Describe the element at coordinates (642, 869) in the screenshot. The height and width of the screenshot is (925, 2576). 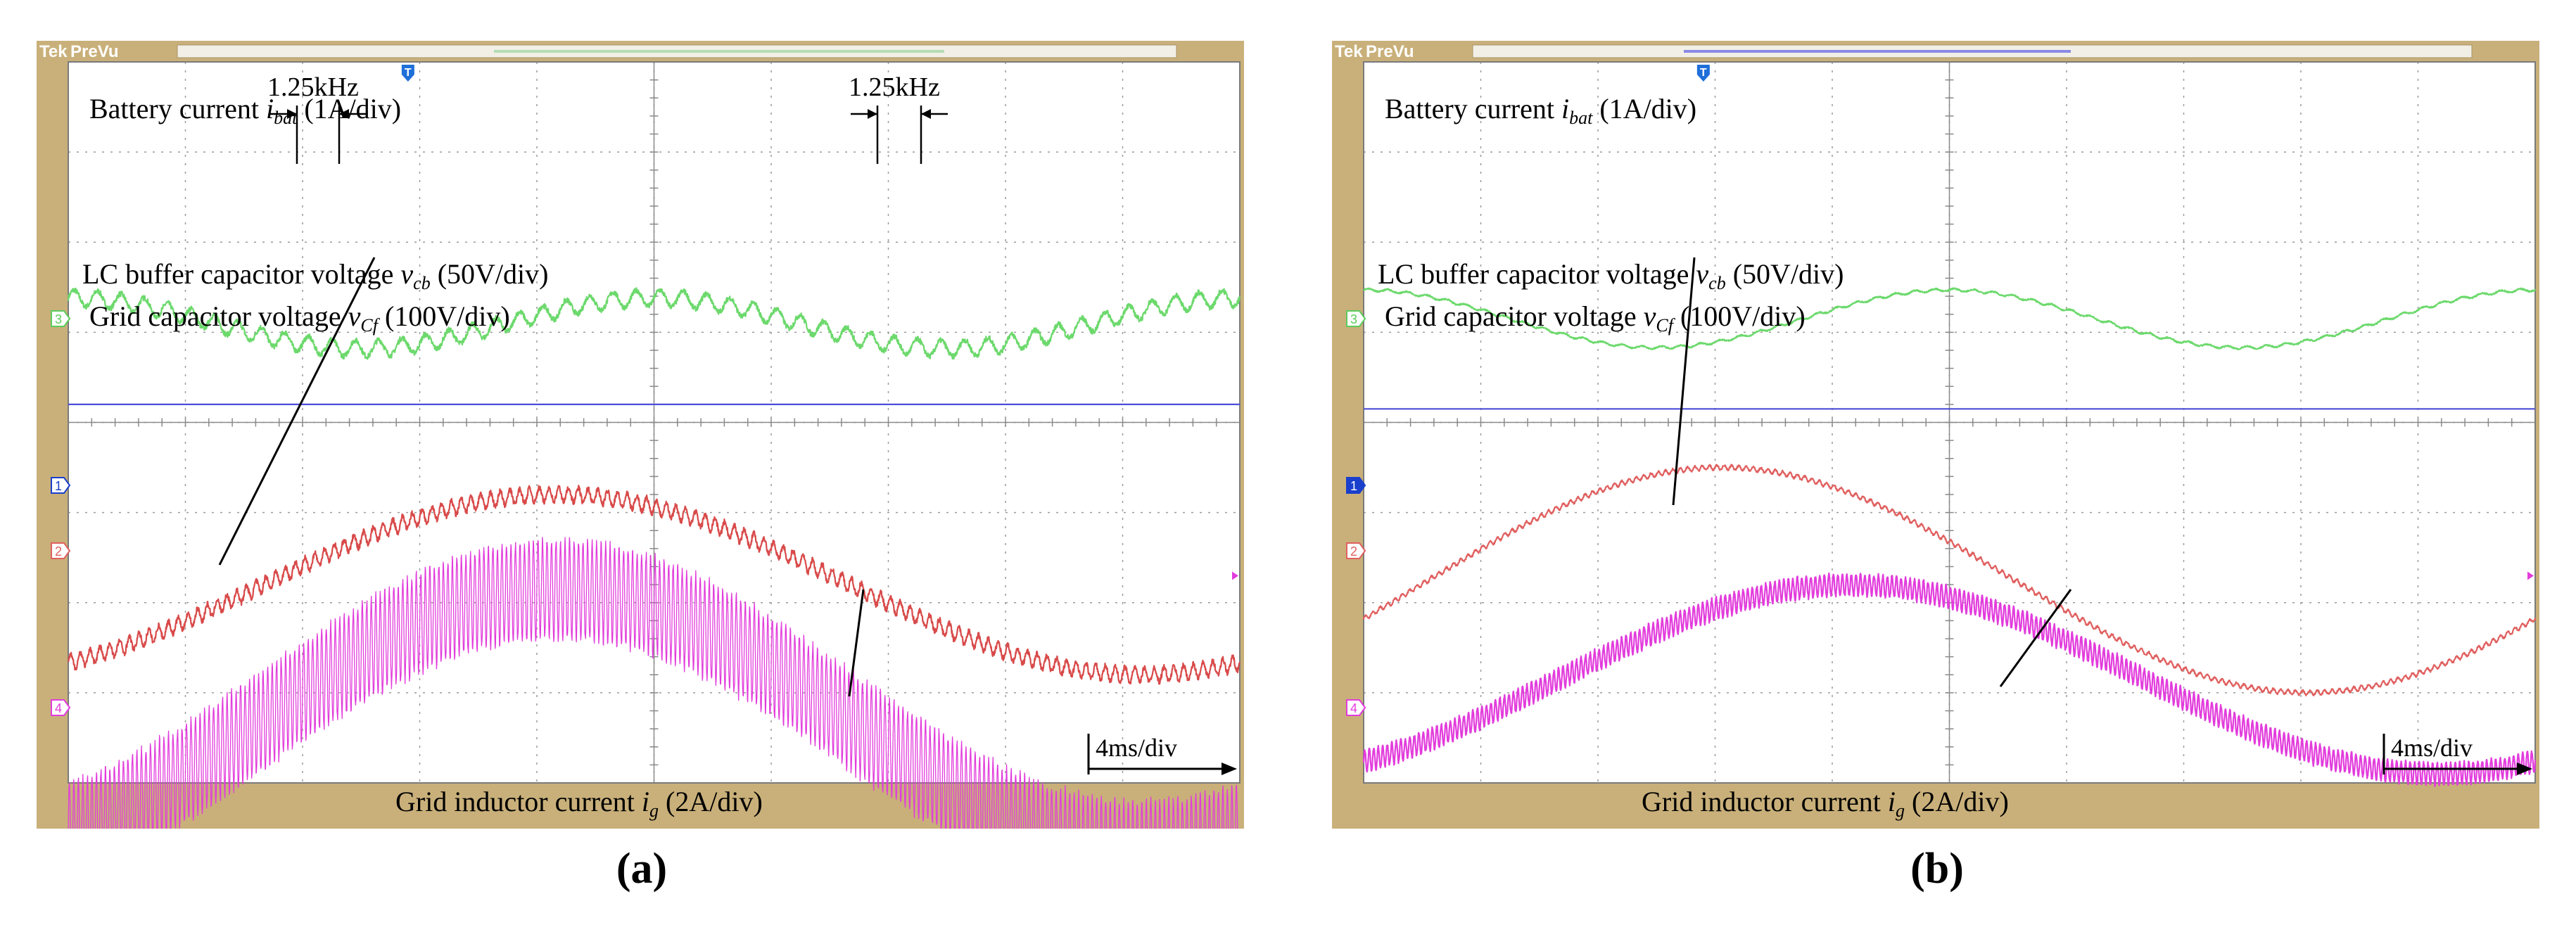
I see `caption-a: (a)` at that location.